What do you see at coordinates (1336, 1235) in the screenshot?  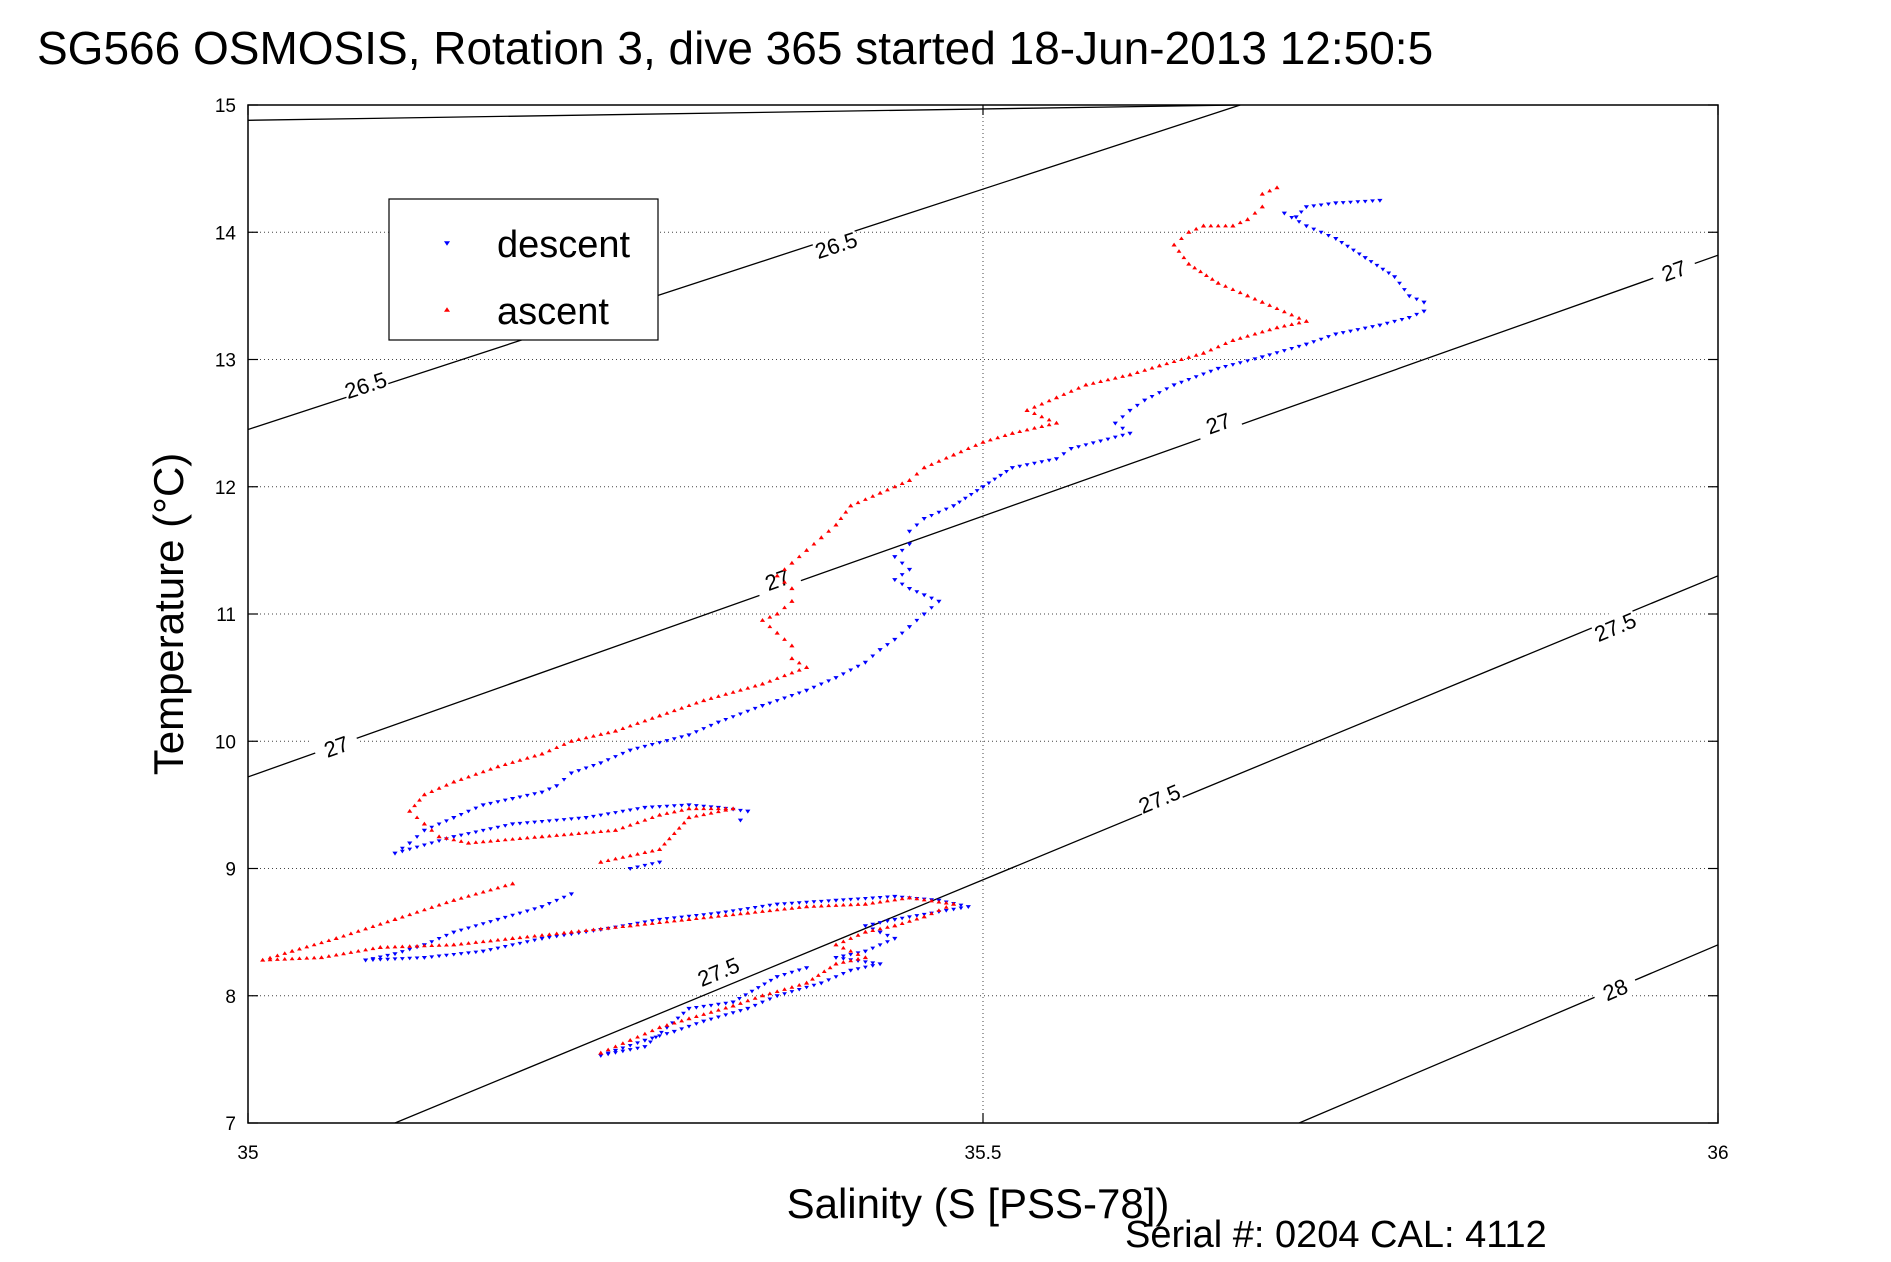 I see `serial-cal-footer: Serial #: 0204 CAL: 4112` at bounding box center [1336, 1235].